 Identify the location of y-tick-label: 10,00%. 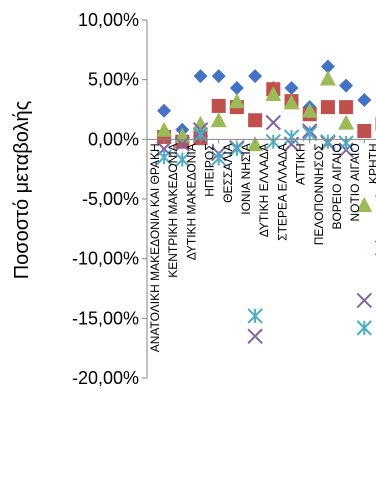
(108, 20).